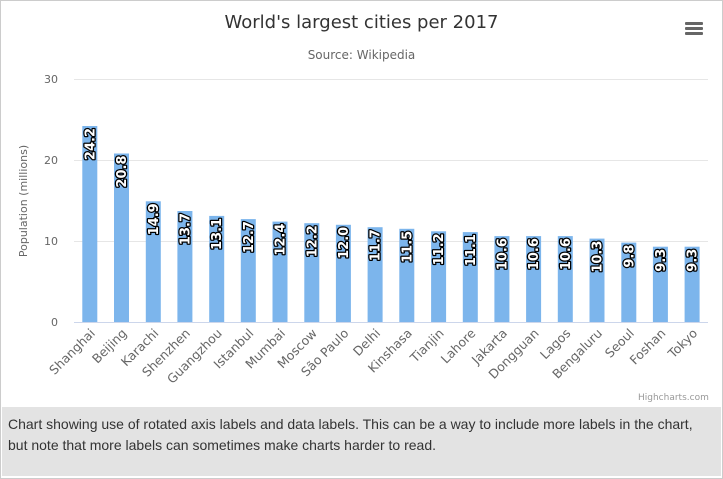 The width and height of the screenshot is (723, 479). What do you see at coordinates (439, 276) in the screenshot?
I see `bar-tianjin` at bounding box center [439, 276].